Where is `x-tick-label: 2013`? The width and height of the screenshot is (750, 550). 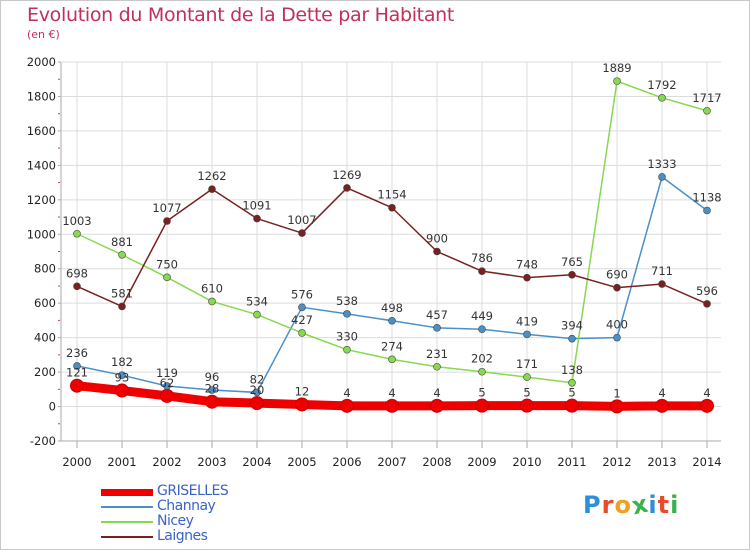 x-tick-label: 2013 is located at coordinates (661, 462).